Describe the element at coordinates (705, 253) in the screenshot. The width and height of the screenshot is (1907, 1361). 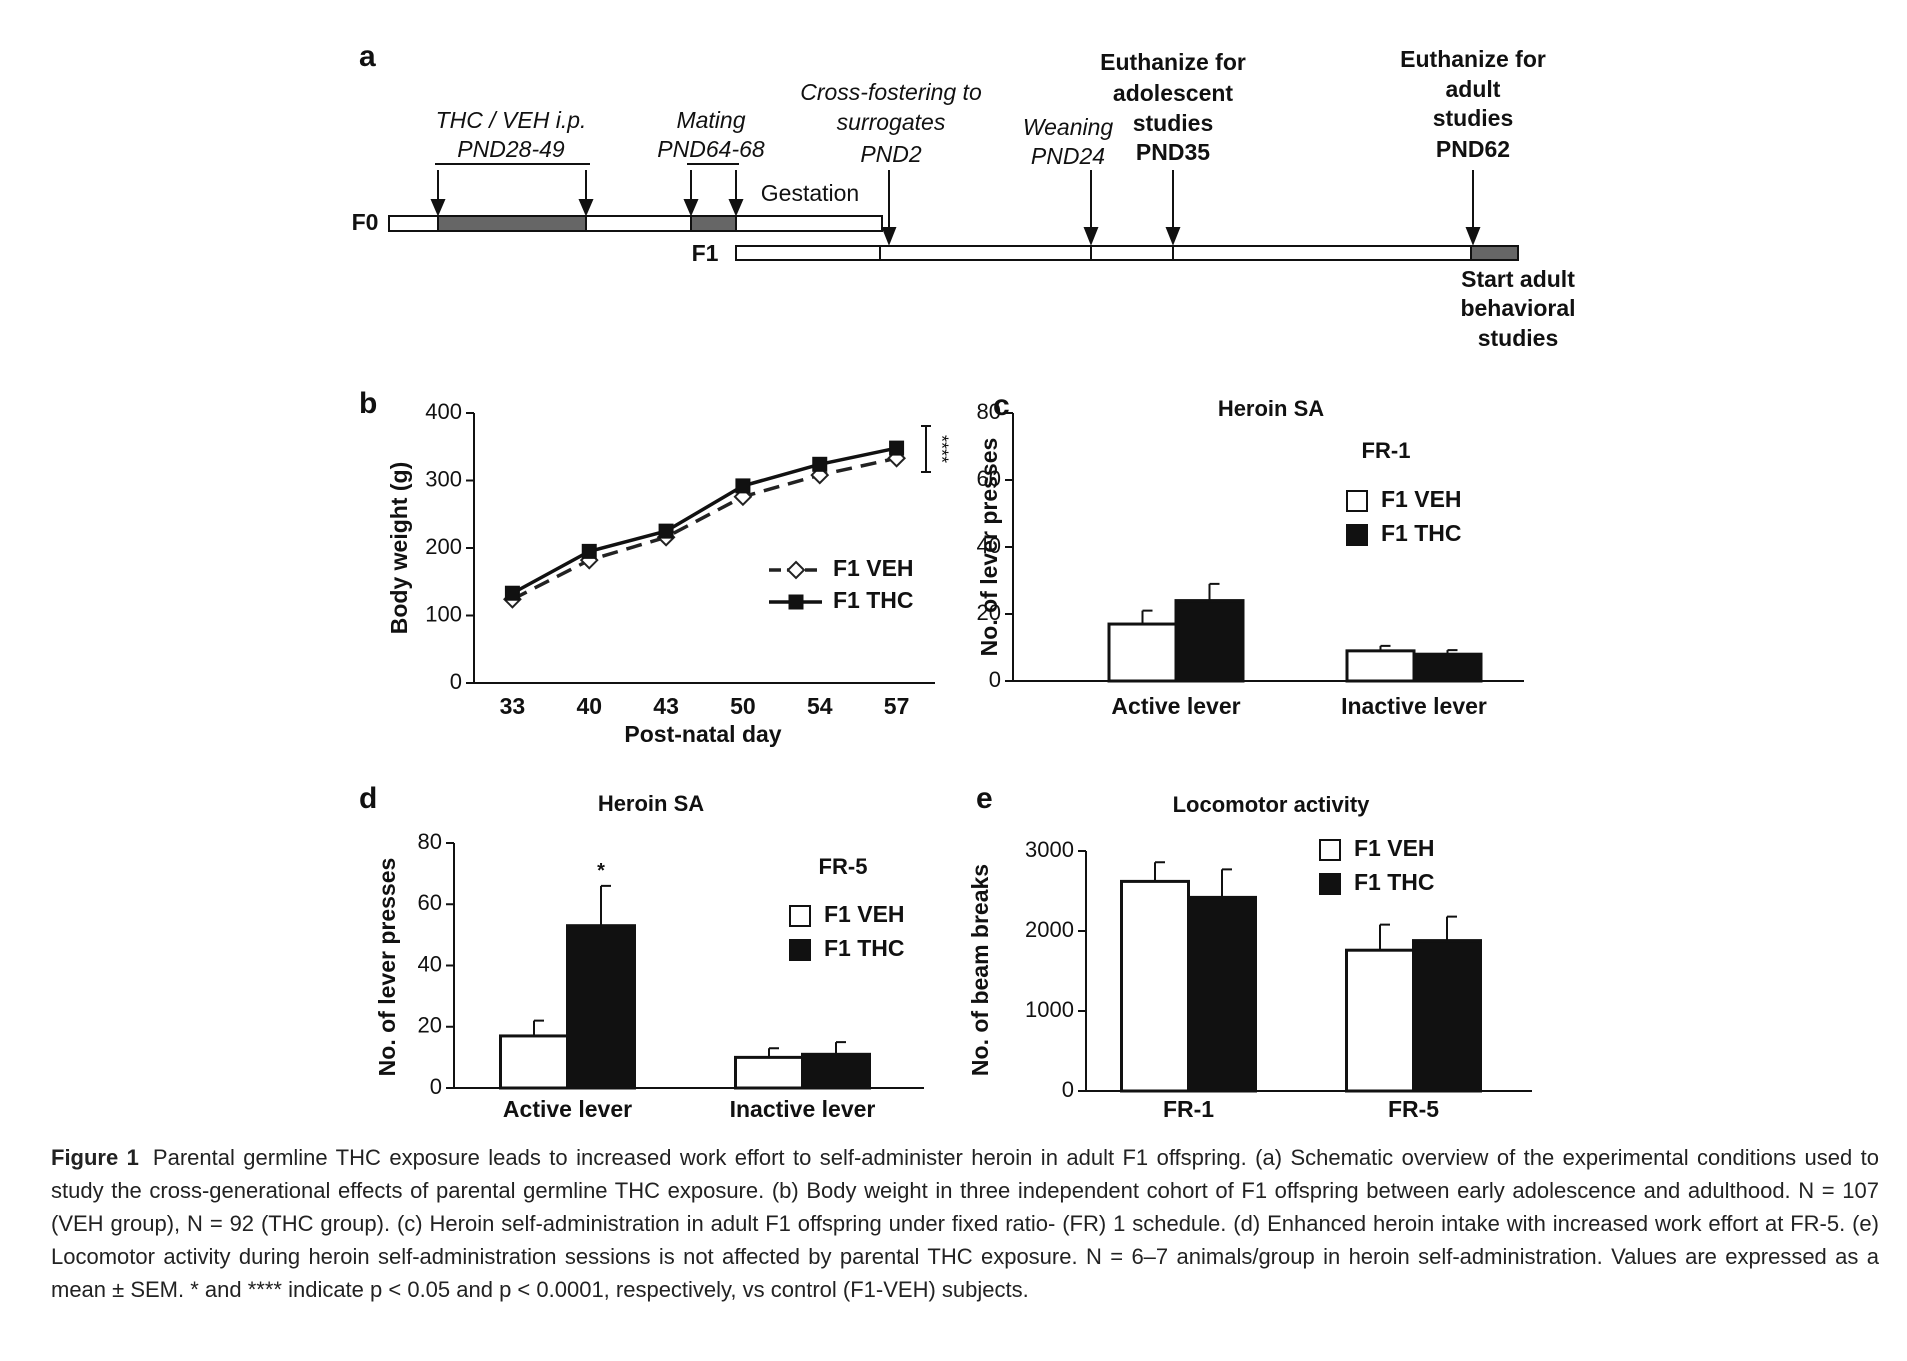
I see `generation-label: F1` at that location.